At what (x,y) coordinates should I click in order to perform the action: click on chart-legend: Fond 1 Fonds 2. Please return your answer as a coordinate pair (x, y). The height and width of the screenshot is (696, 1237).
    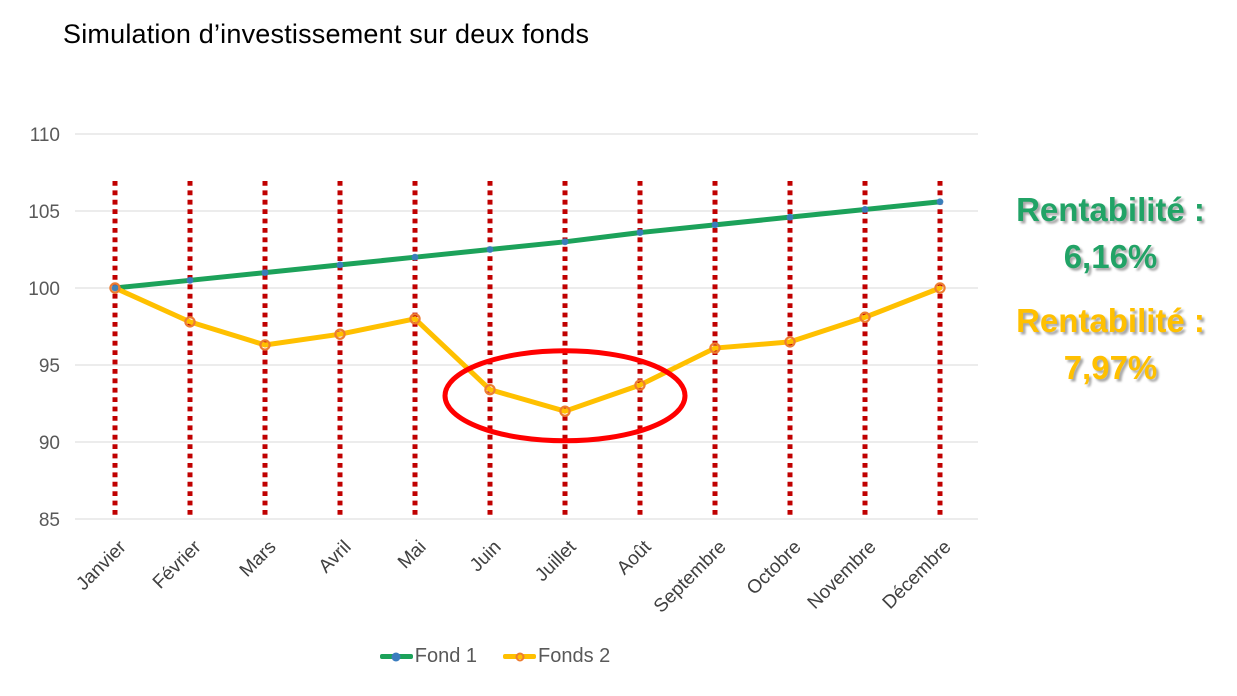
    Looking at the image, I should click on (495, 656).